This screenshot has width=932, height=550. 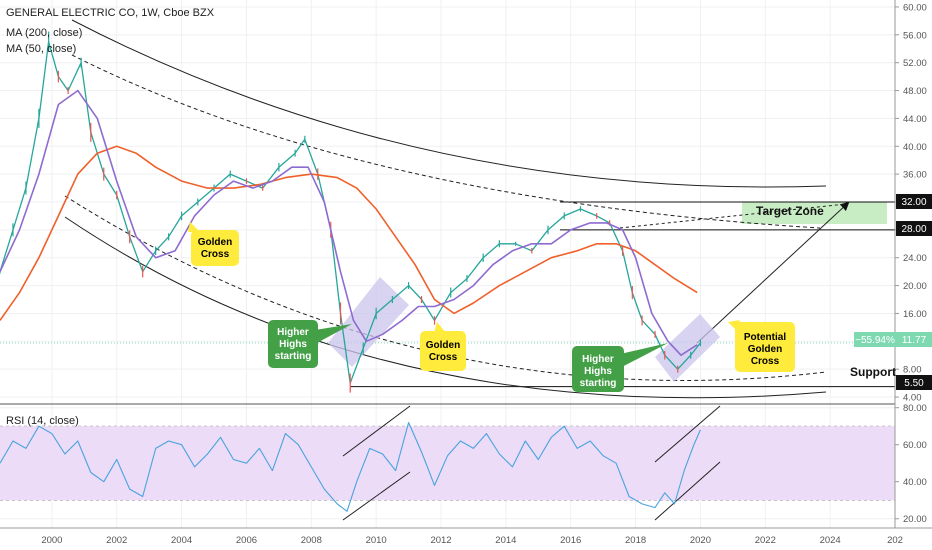 I want to click on rsi-tick-label: 60.00, so click(x=915, y=445).